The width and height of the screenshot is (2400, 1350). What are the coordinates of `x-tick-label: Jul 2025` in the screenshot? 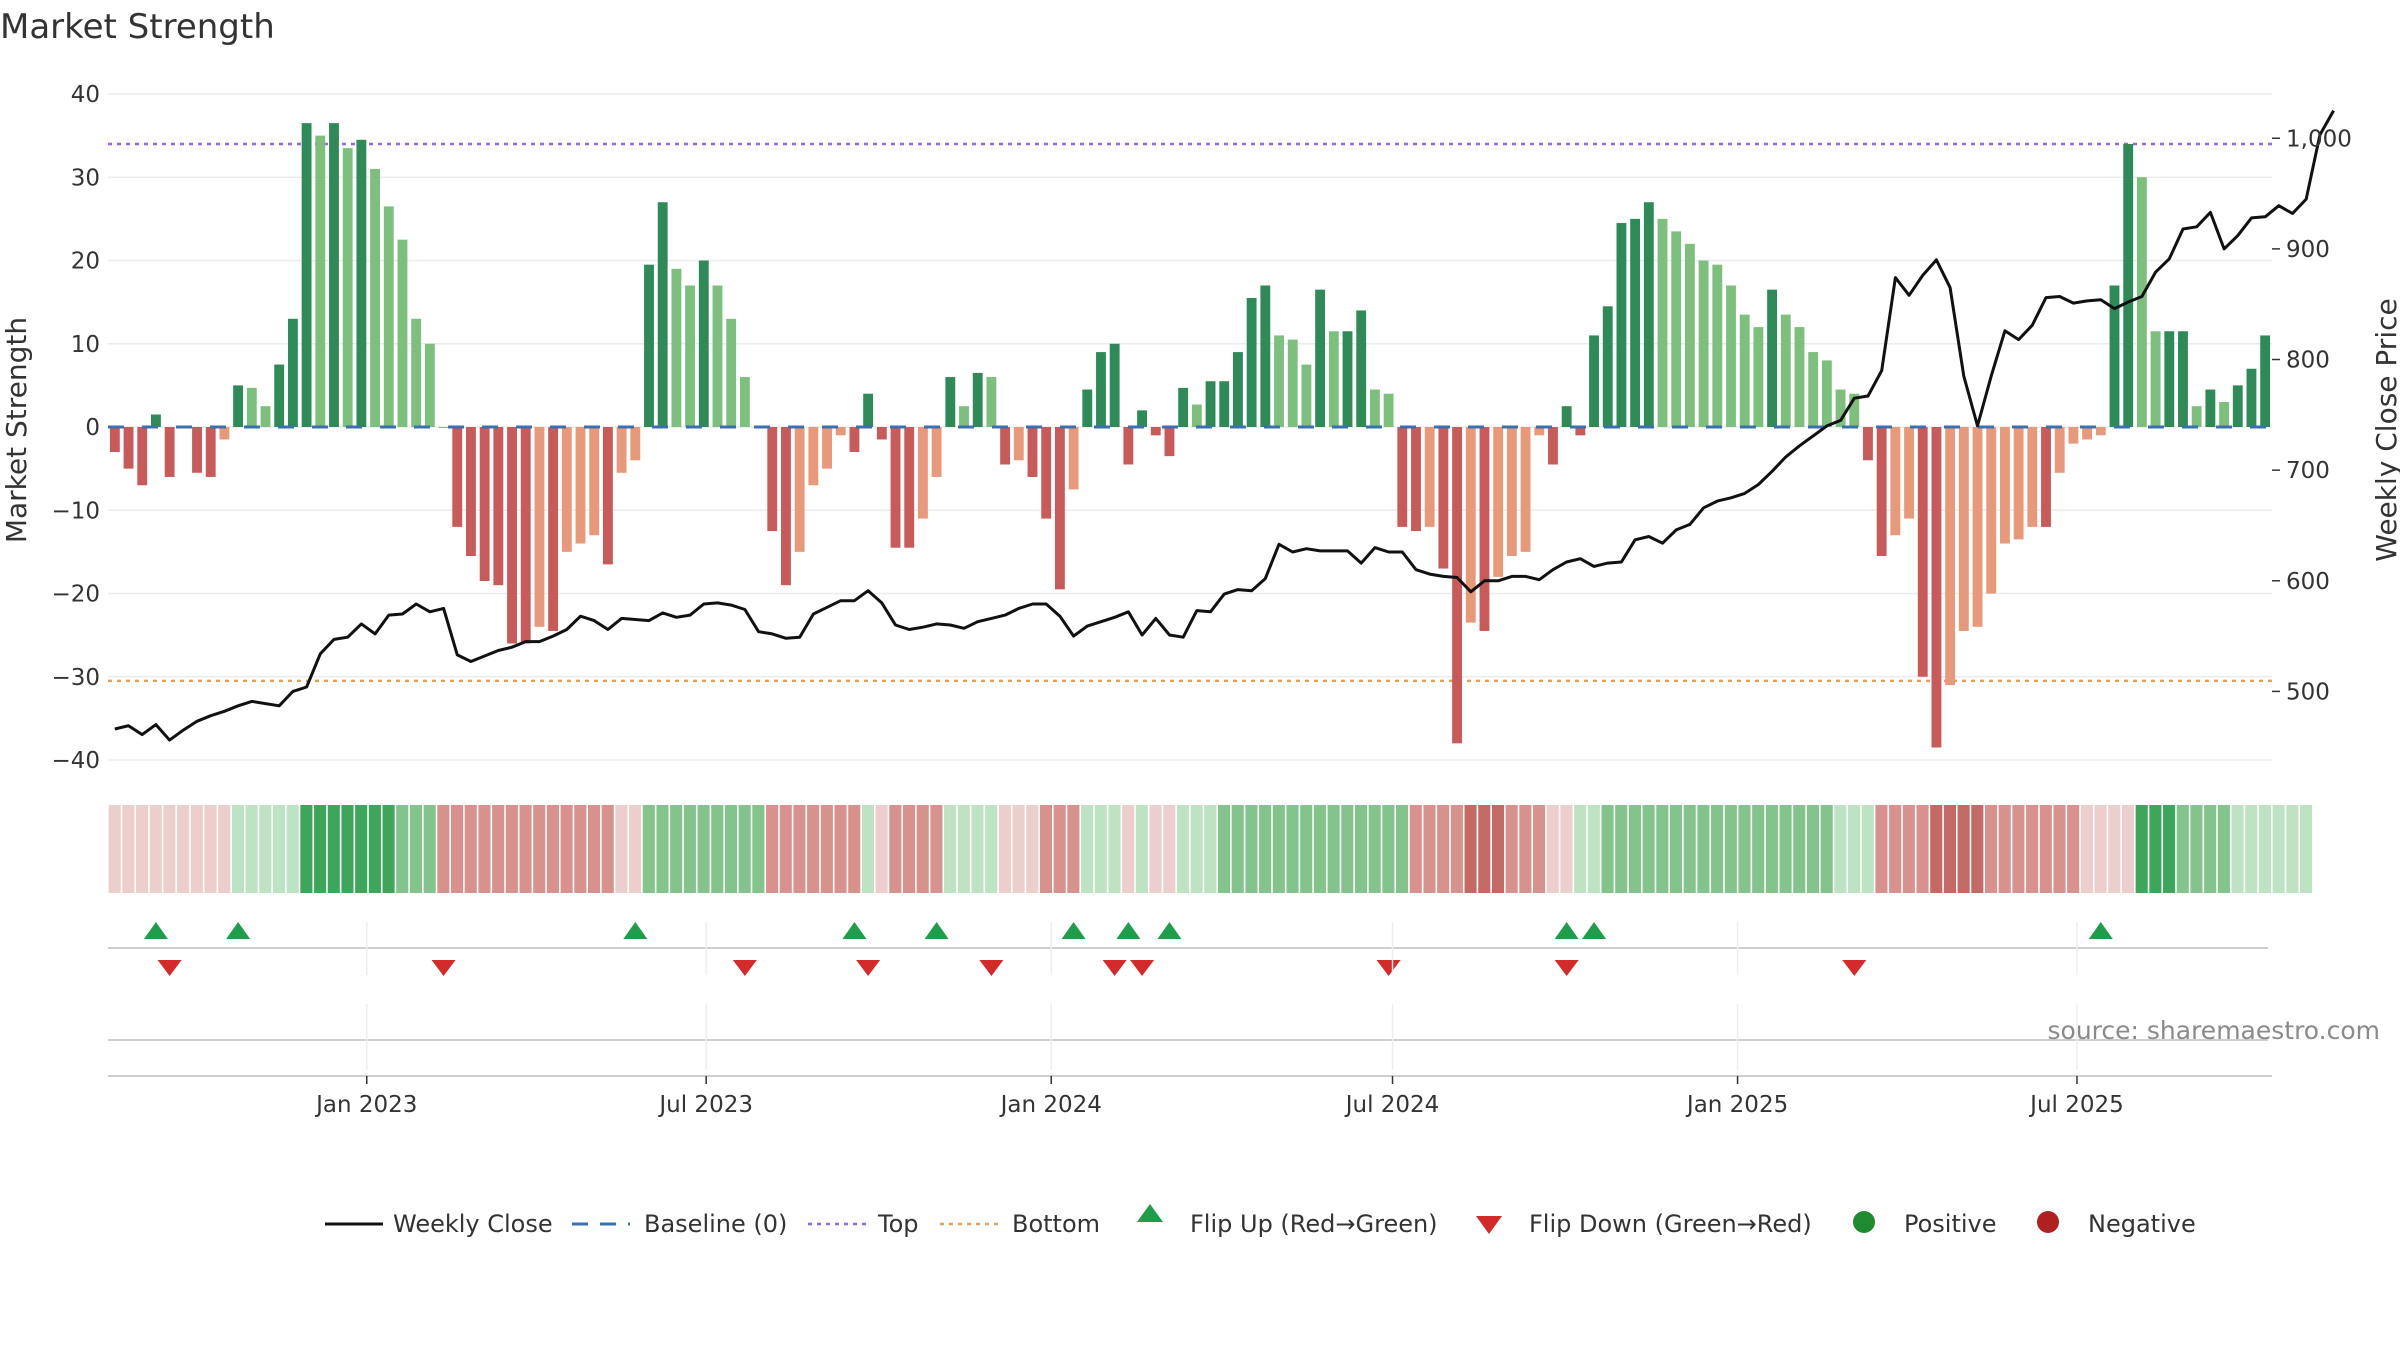 It's located at (2076, 1105).